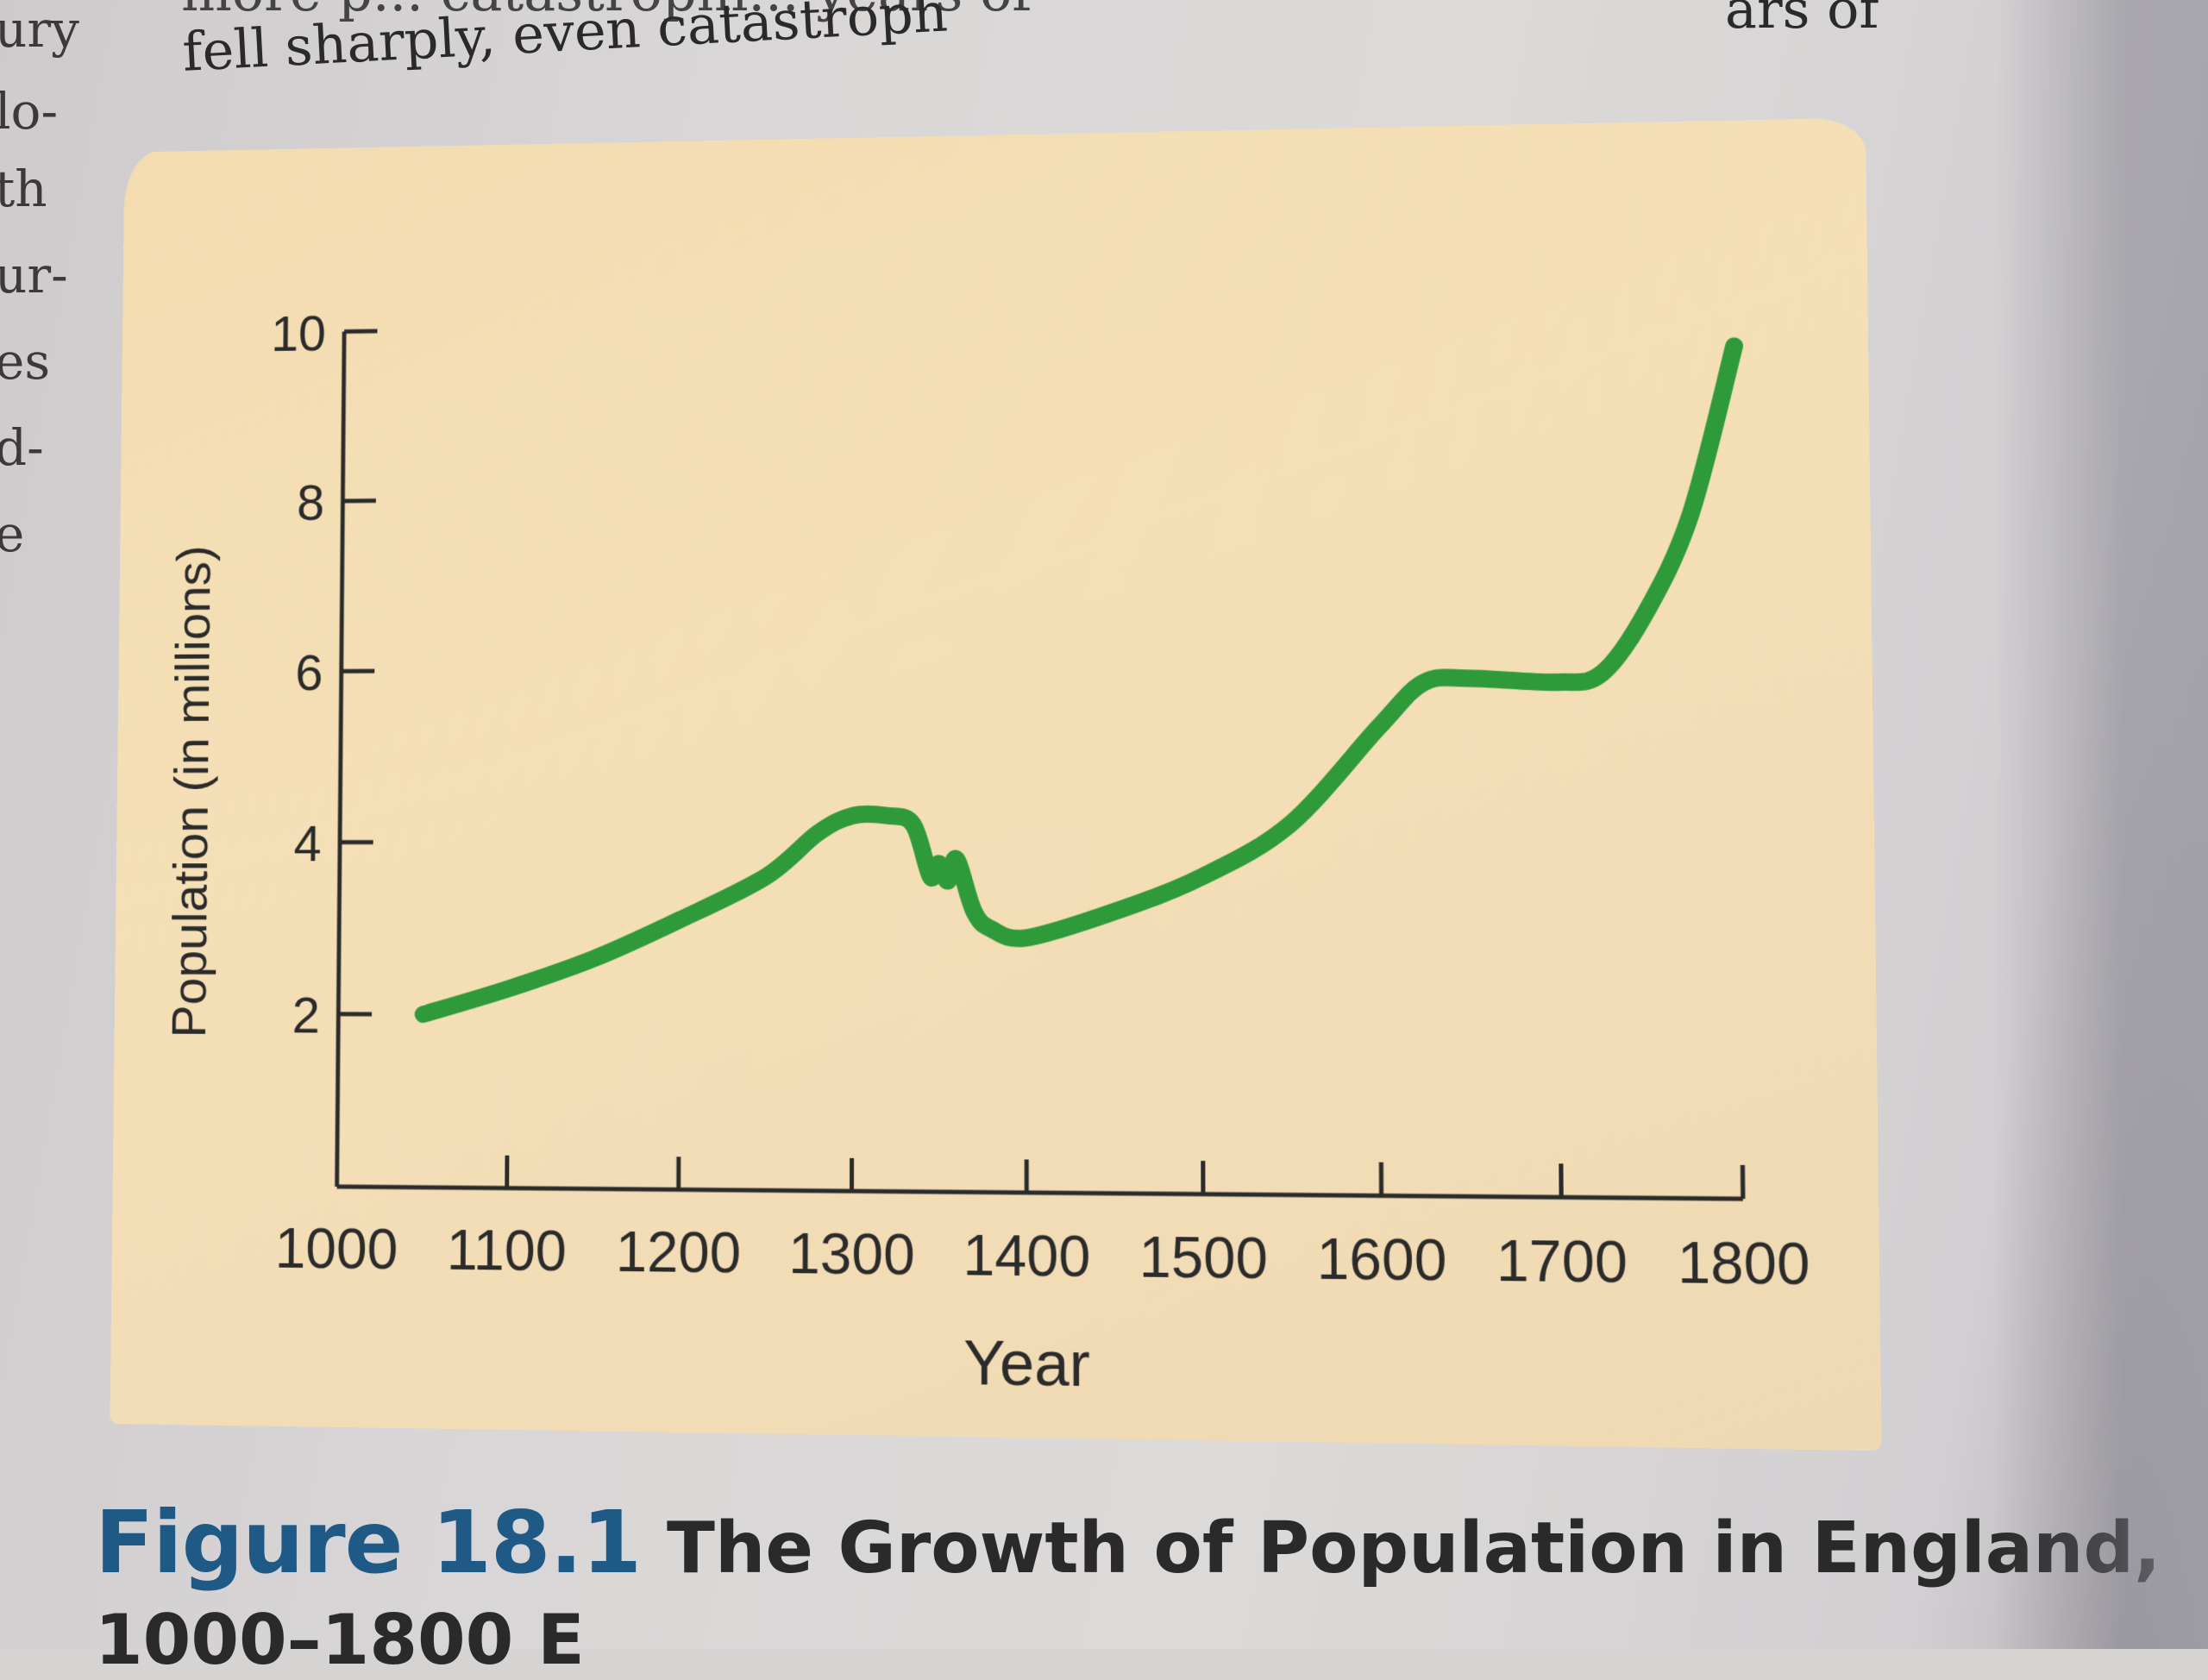 This screenshot has width=2208, height=1680. What do you see at coordinates (1744, 1263) in the screenshot?
I see `x-tick-label: 1800` at bounding box center [1744, 1263].